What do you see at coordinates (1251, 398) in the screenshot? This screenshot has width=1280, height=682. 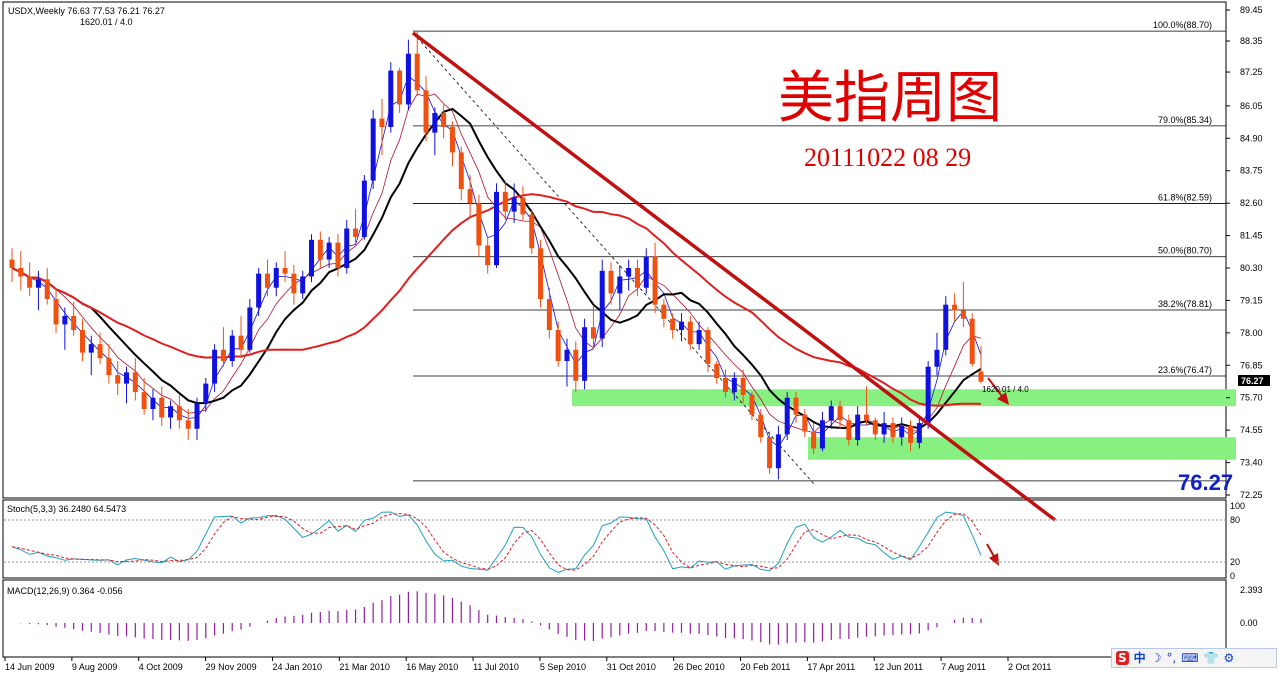 I see `price-tick-12: 75.70` at bounding box center [1251, 398].